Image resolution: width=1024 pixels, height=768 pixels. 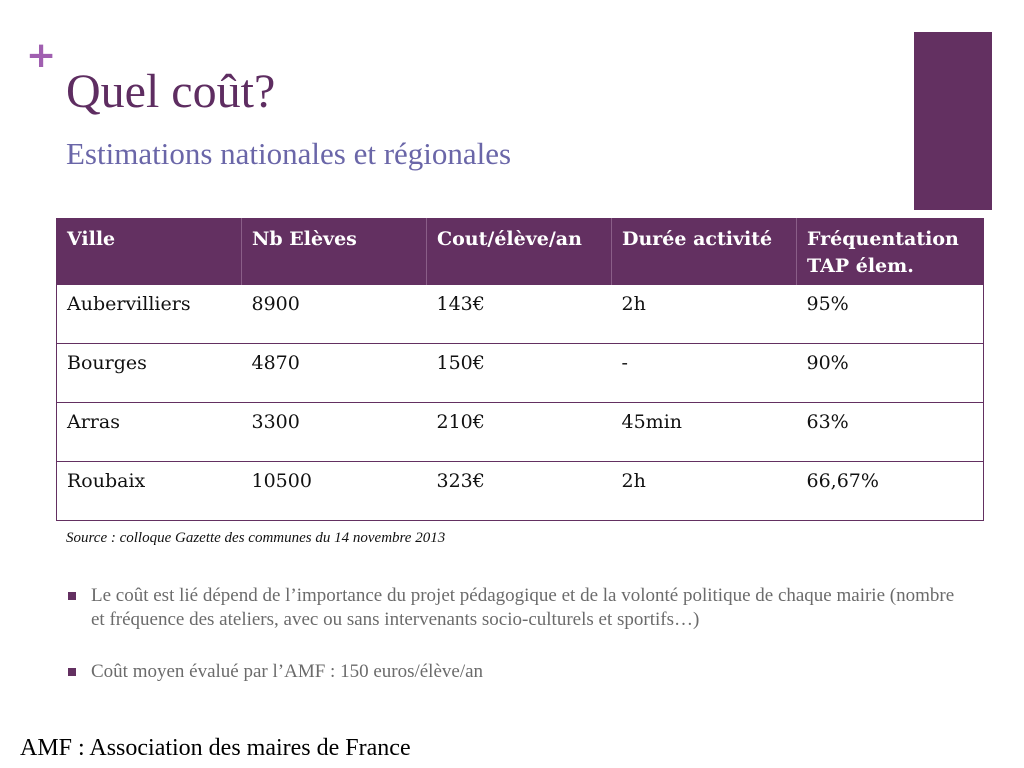 I want to click on table-row: Roubaix 10500 323€ 2h 66,67%, so click(x=520, y=491).